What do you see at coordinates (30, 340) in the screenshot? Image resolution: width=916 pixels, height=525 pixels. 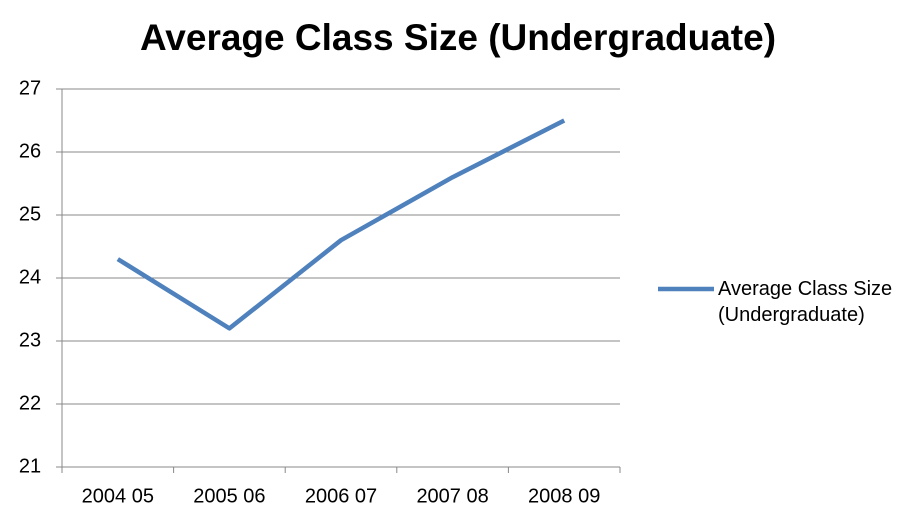 I see `y-tick-label: 23` at bounding box center [30, 340].